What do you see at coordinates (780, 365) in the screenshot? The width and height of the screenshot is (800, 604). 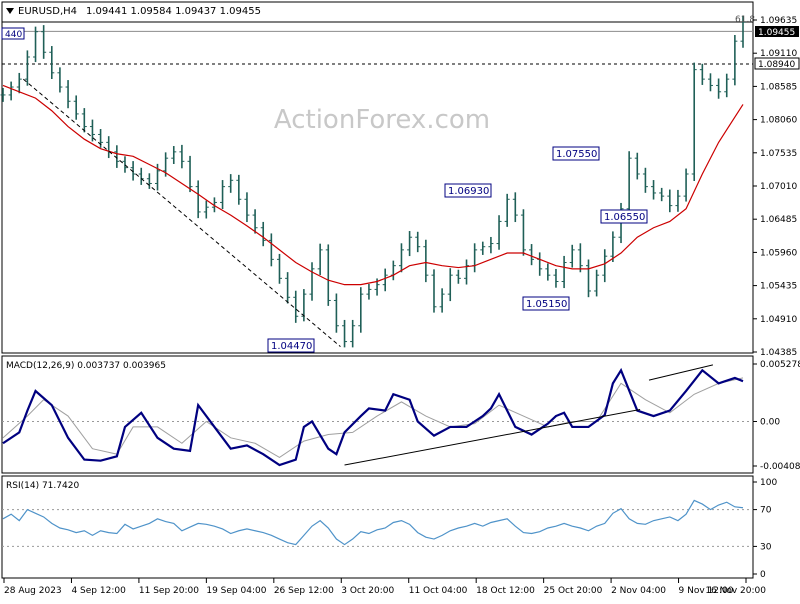 I see `macd-axis-label: 0.005278` at bounding box center [780, 365].